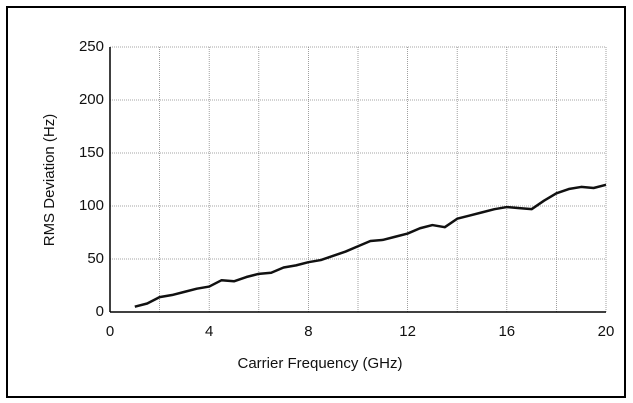  What do you see at coordinates (91, 152) in the screenshot?
I see `y-tick-label: 150` at bounding box center [91, 152].